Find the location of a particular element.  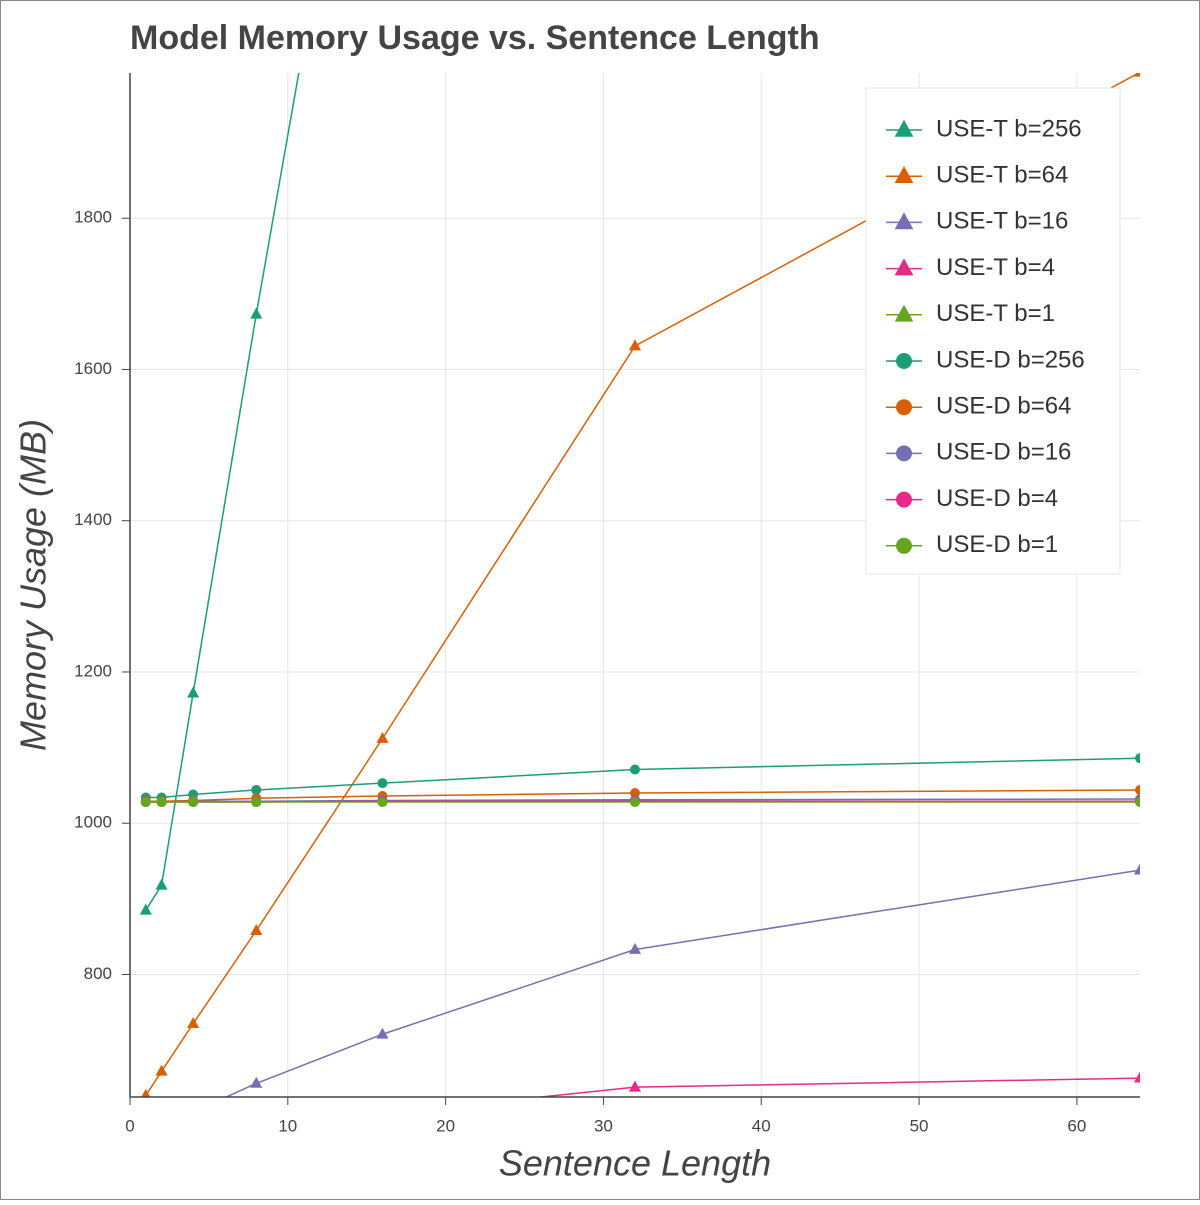

x-tick-label: 10 is located at coordinates (287, 1125).